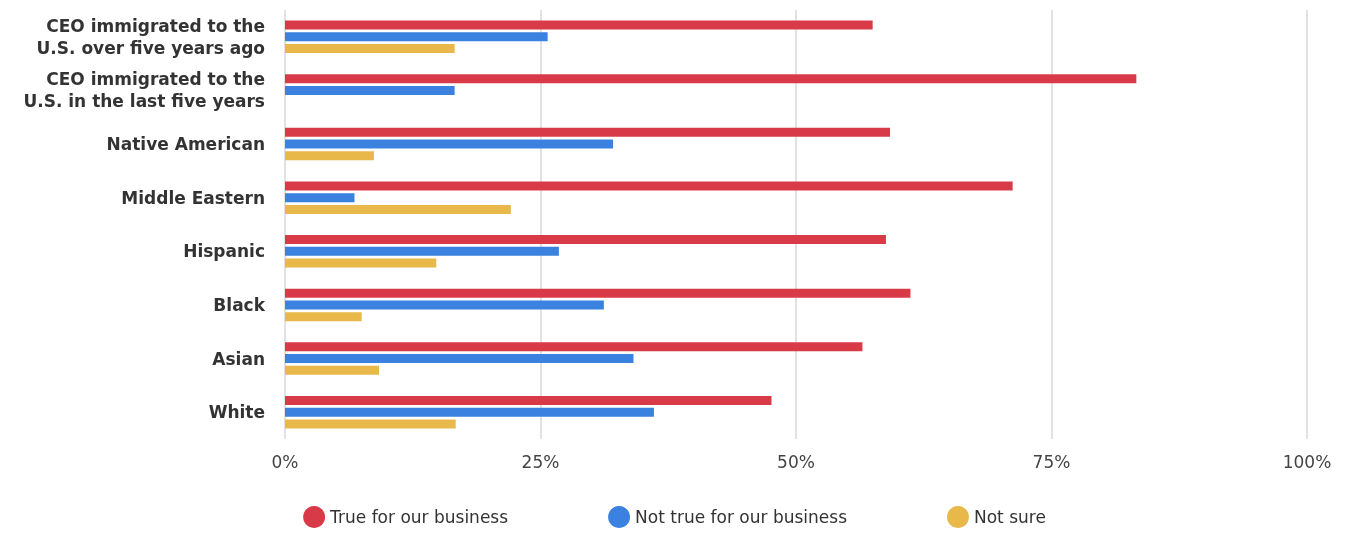 The image size is (1349, 539). What do you see at coordinates (1307, 461) in the screenshot?
I see `x-tick-label: 100%` at bounding box center [1307, 461].